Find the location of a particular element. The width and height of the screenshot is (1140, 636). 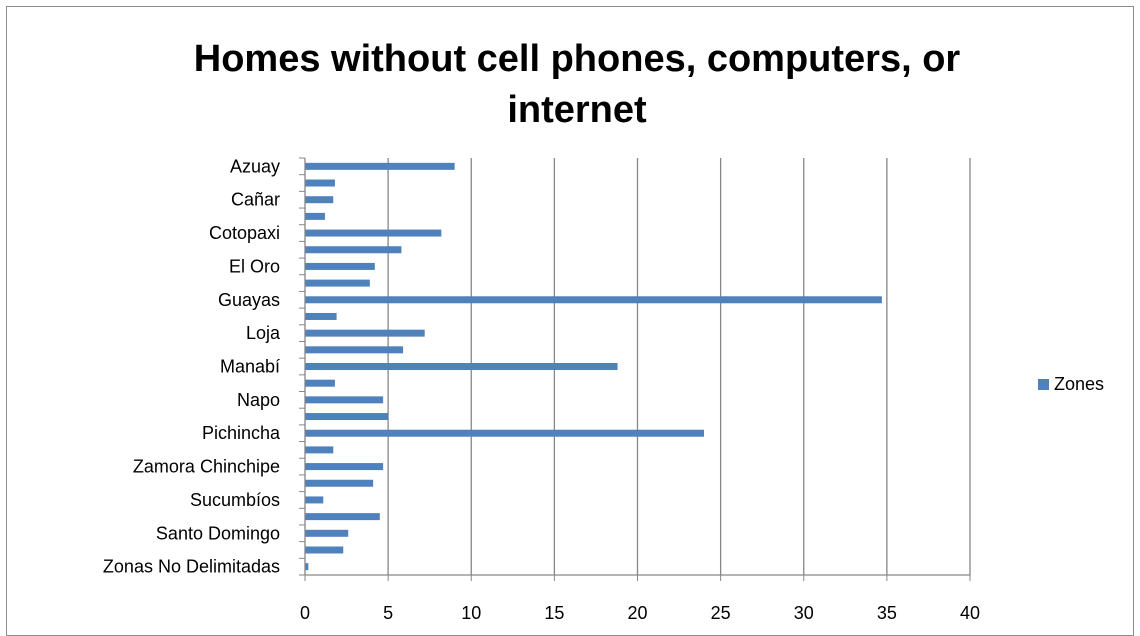

x-tick-label: 35 is located at coordinates (887, 612).